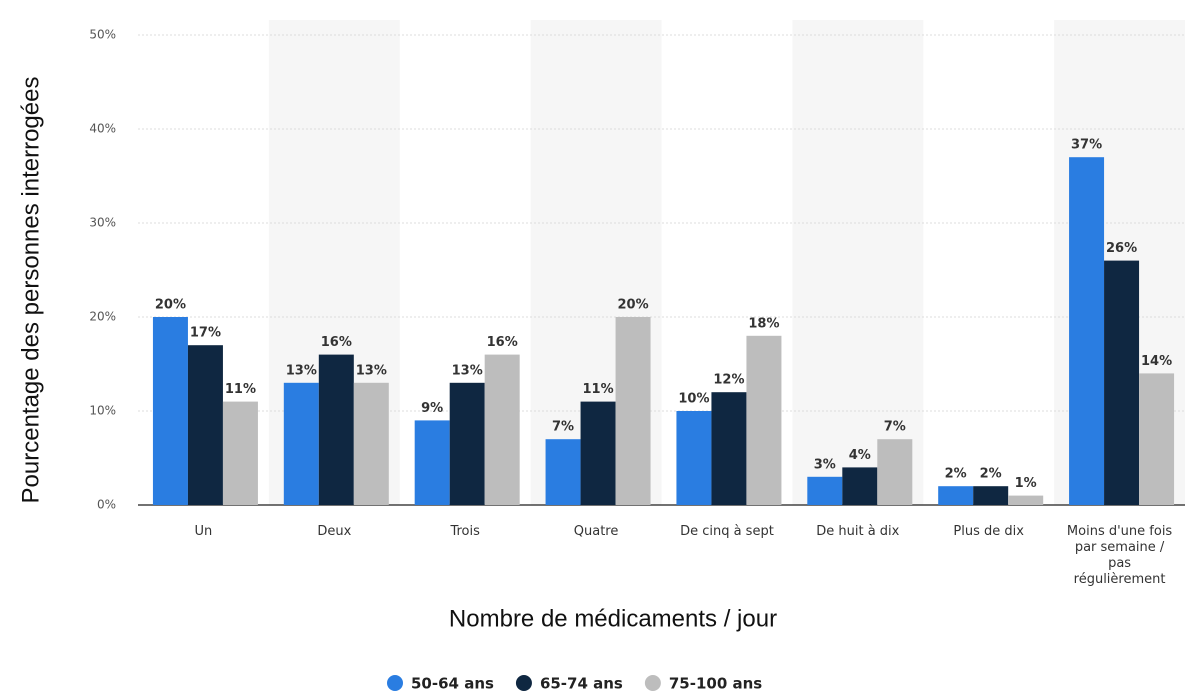 Image resolution: width=1189 pixels, height=695 pixels. What do you see at coordinates (102, 411) in the screenshot?
I see `y-tick-label: 10%` at bounding box center [102, 411].